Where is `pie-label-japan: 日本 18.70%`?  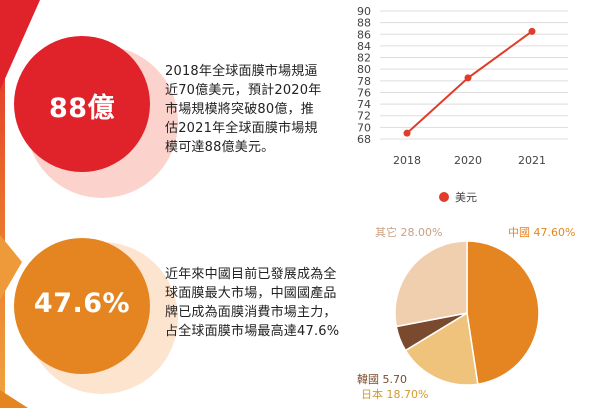 pie-label-japan: 日本 18.70% is located at coordinates (394, 394).